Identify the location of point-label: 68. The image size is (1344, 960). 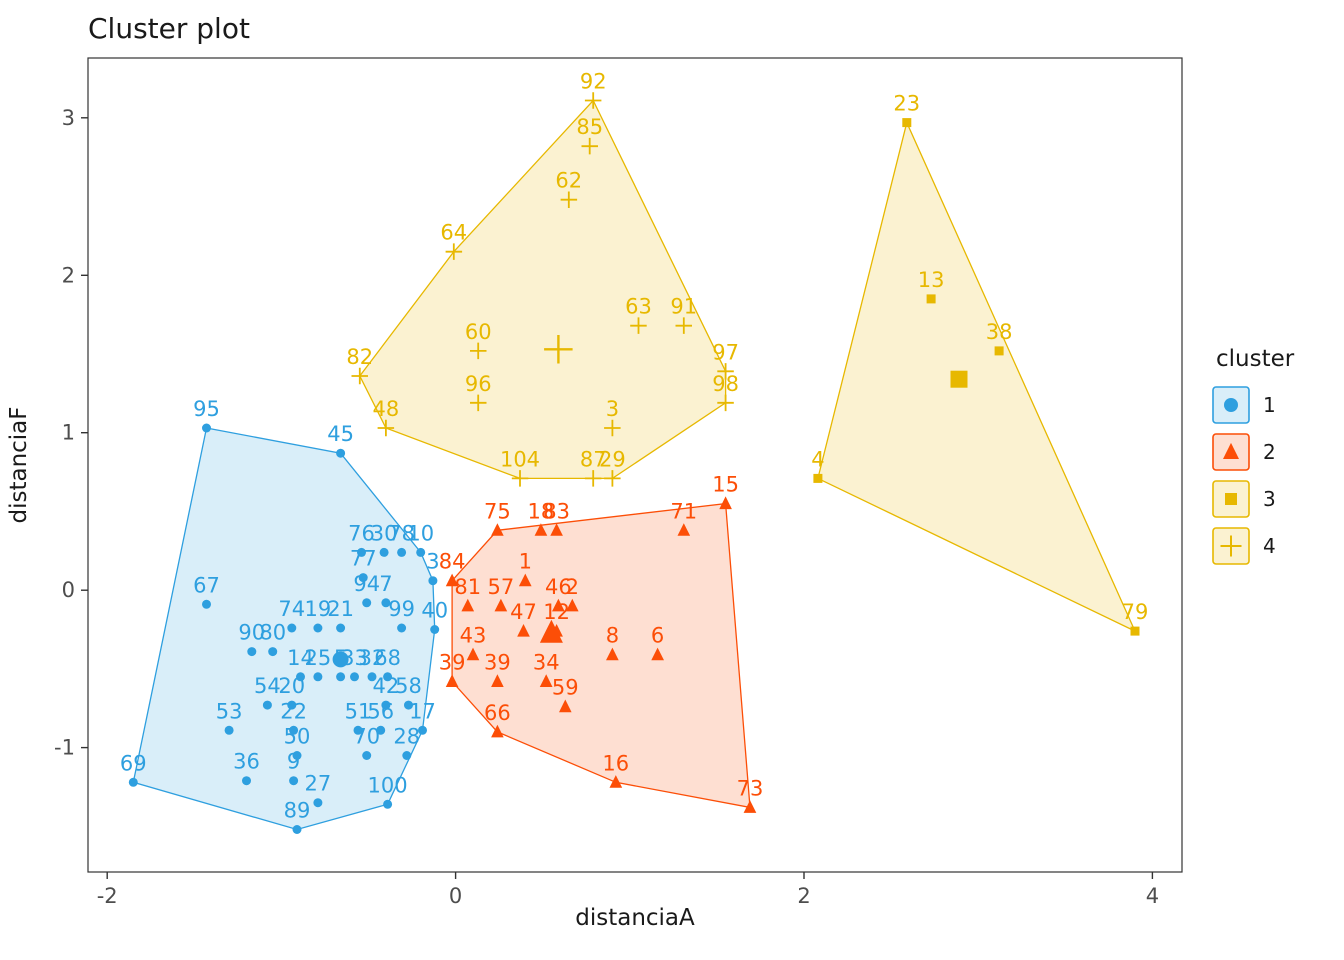
(387, 658).